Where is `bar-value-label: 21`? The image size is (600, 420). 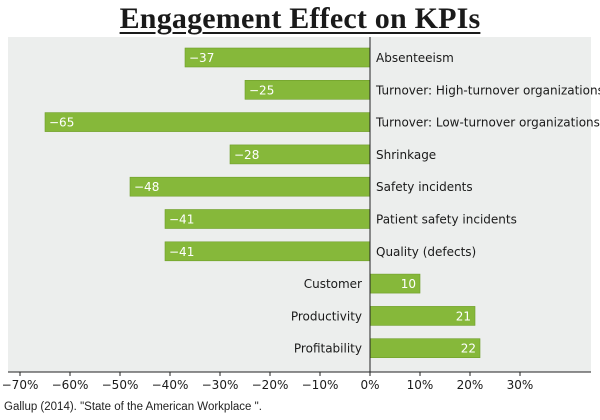
bar-value-label: 21 is located at coordinates (463, 316).